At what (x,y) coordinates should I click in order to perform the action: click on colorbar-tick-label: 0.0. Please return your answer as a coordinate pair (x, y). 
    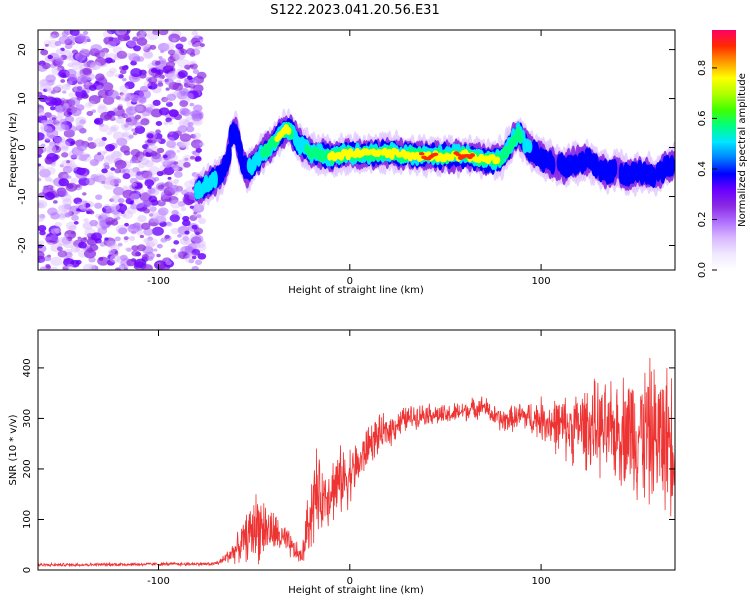
    Looking at the image, I should click on (702, 270).